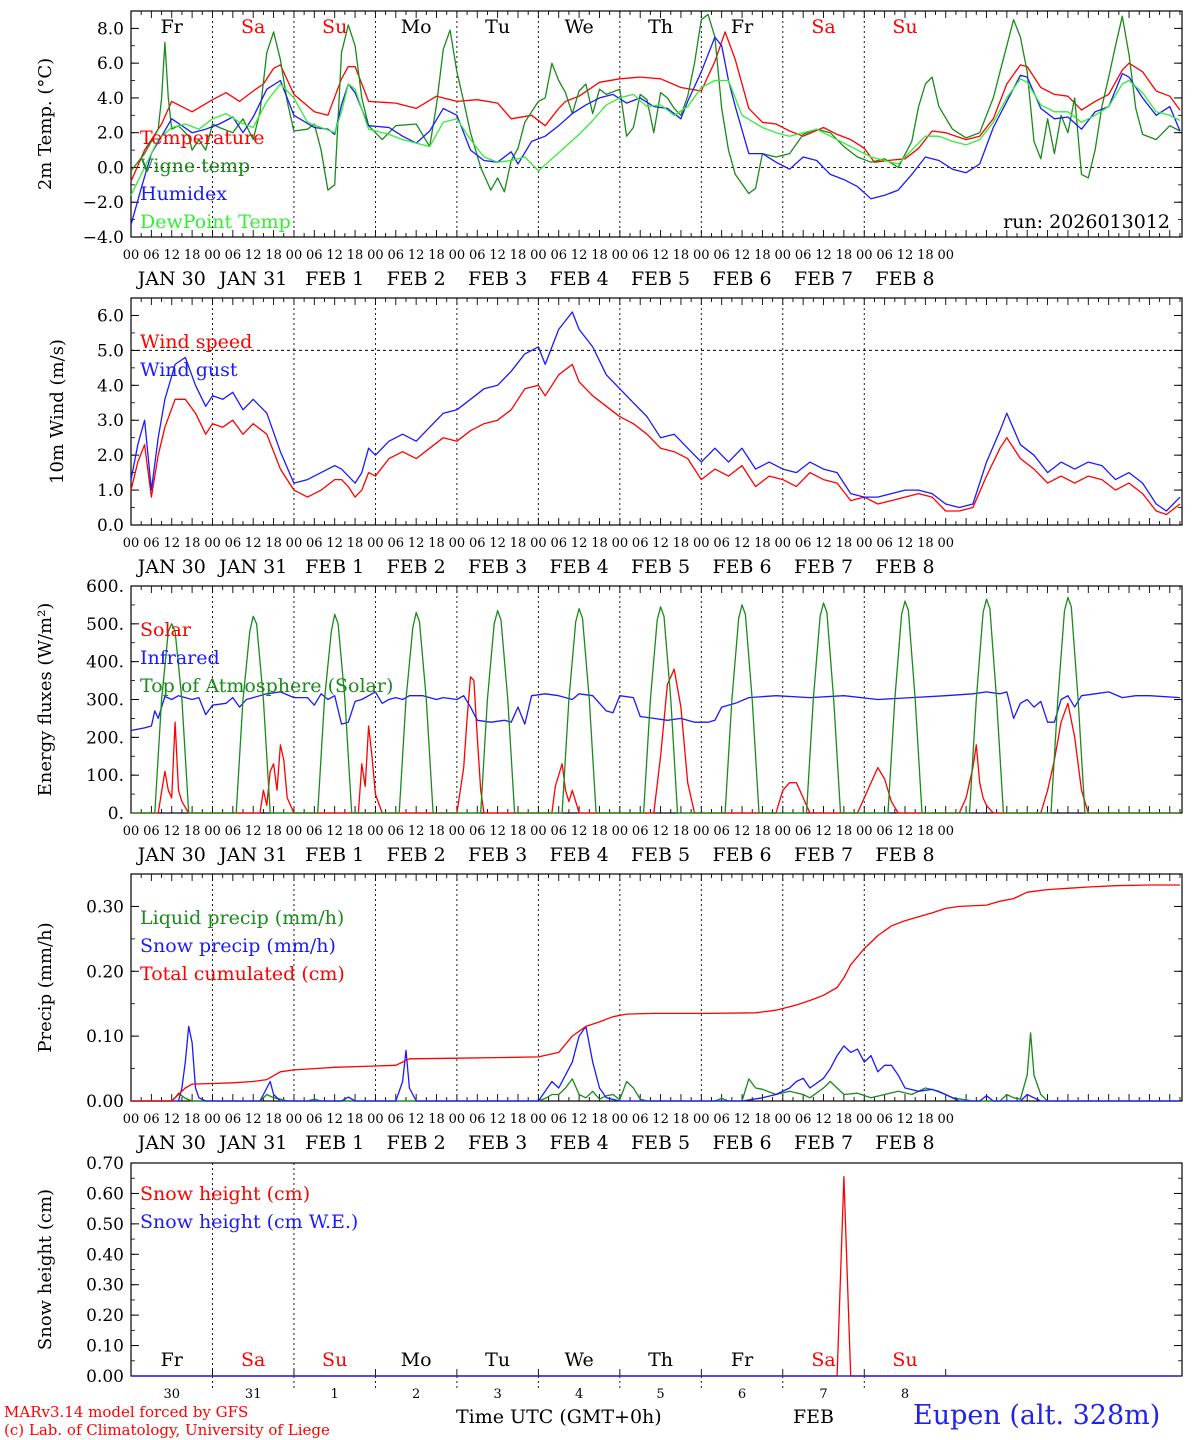 The height and width of the screenshot is (1440, 1194). What do you see at coordinates (110, 168) in the screenshot?
I see `y-tick-label: 0.0` at bounding box center [110, 168].